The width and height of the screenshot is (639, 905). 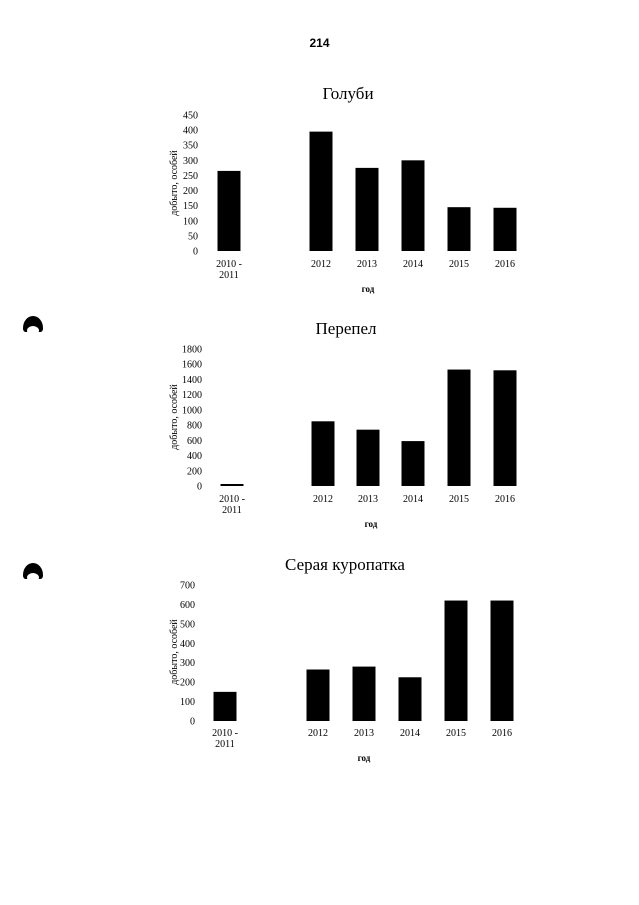 I want to click on y-tick-label: 450, so click(x=190, y=116).